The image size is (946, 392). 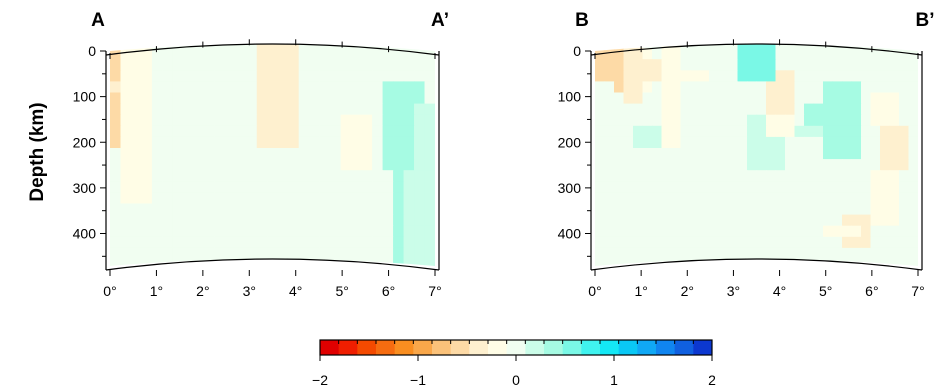 What do you see at coordinates (666, 347) in the screenshot?
I see `colorbar-swatch` at bounding box center [666, 347].